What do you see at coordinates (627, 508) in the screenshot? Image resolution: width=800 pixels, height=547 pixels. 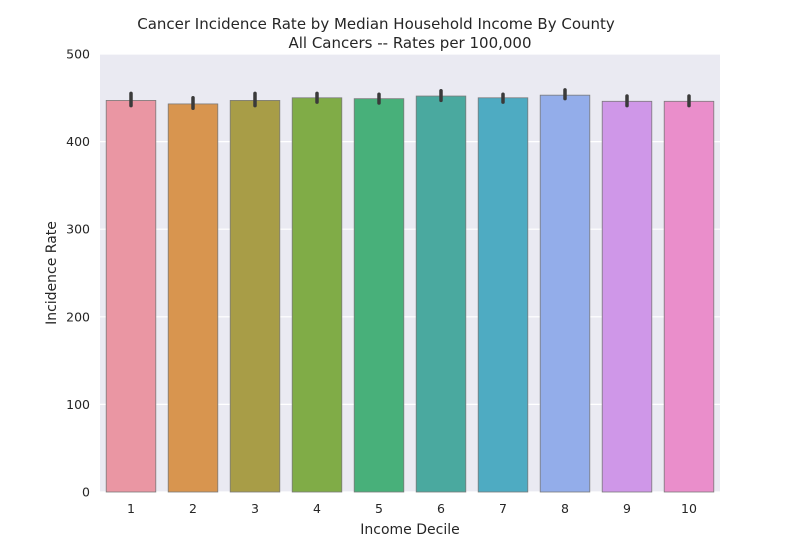 I see `x-tick-label: 9` at bounding box center [627, 508].